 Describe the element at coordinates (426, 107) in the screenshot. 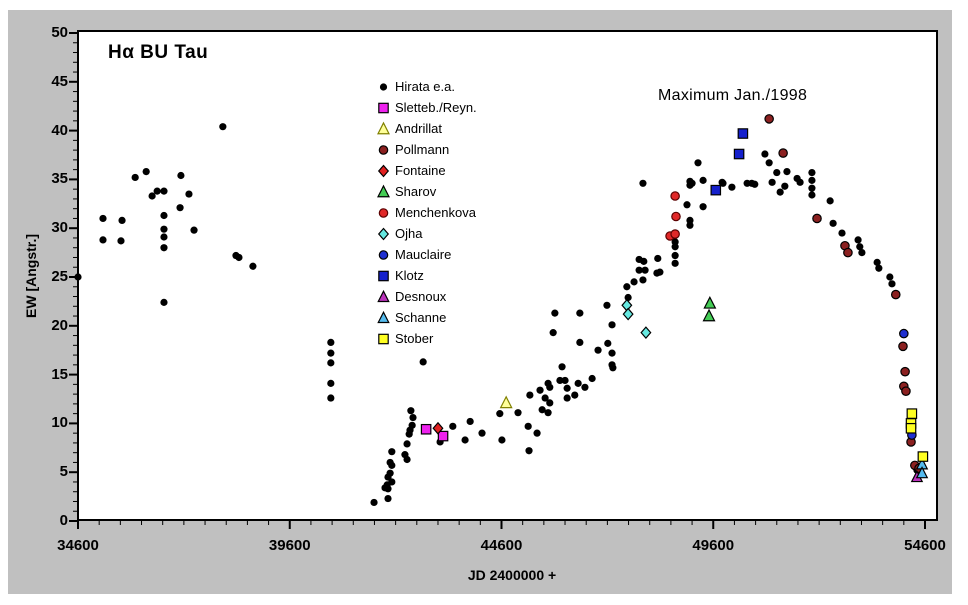

I see `legend-item: Sletteb./Reyn.` at that location.